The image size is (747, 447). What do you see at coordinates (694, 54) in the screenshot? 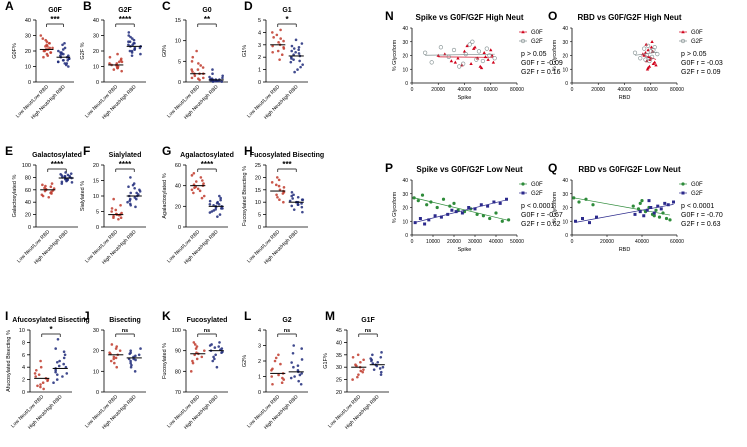
I see `stat-annotation: p > 0.05` at bounding box center [694, 54].